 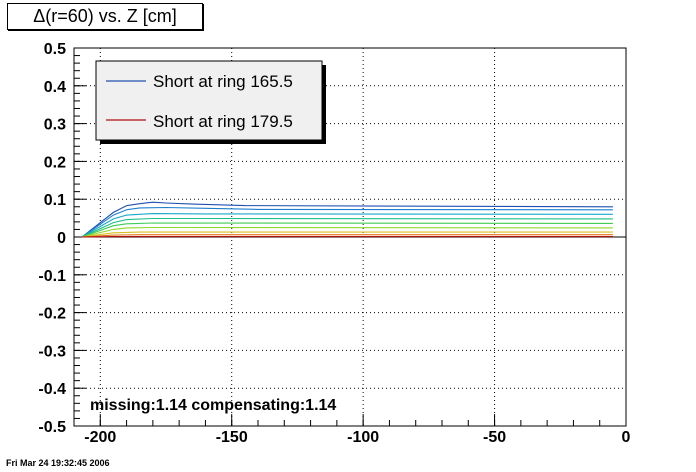 I want to click on x-tick-label: -50, so click(x=494, y=437).